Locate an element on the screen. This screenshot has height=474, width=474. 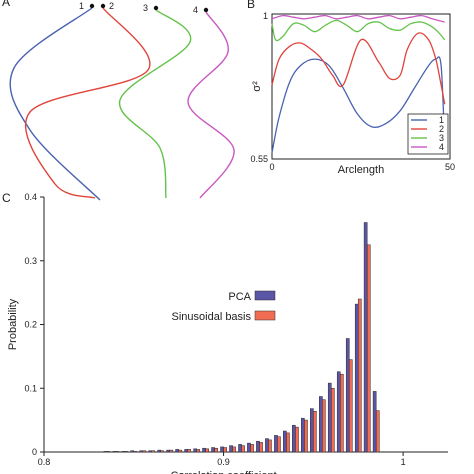
legend-label-sinusoidal: Sinusoidal basis is located at coordinates (212, 317).